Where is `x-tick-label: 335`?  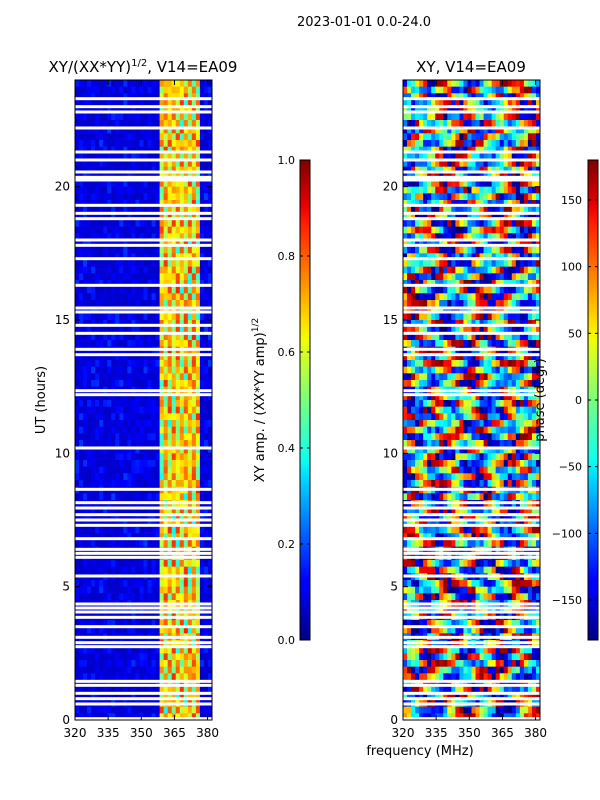 x-tick-label: 335 is located at coordinates (108, 733).